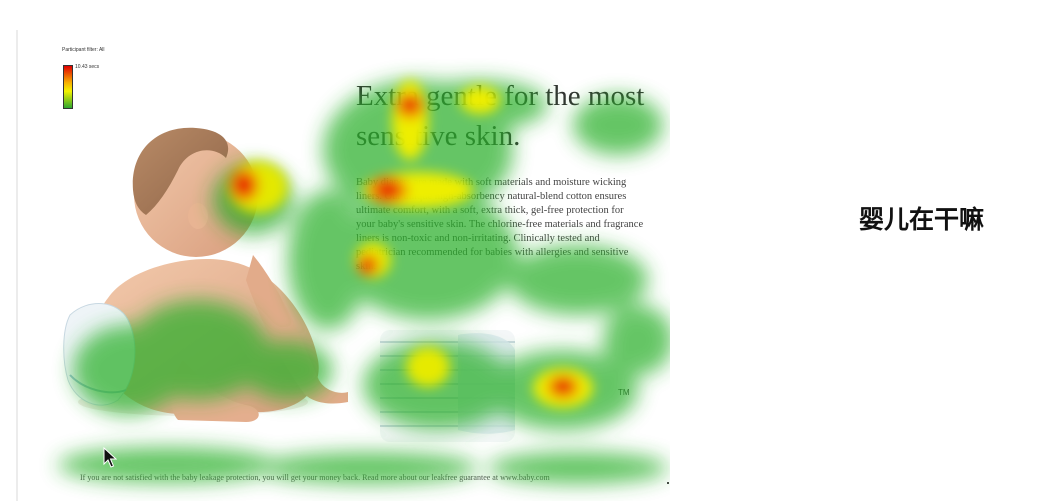  Describe the element at coordinates (922, 219) in the screenshot. I see `question-caption: 婴儿在干嘛` at that location.